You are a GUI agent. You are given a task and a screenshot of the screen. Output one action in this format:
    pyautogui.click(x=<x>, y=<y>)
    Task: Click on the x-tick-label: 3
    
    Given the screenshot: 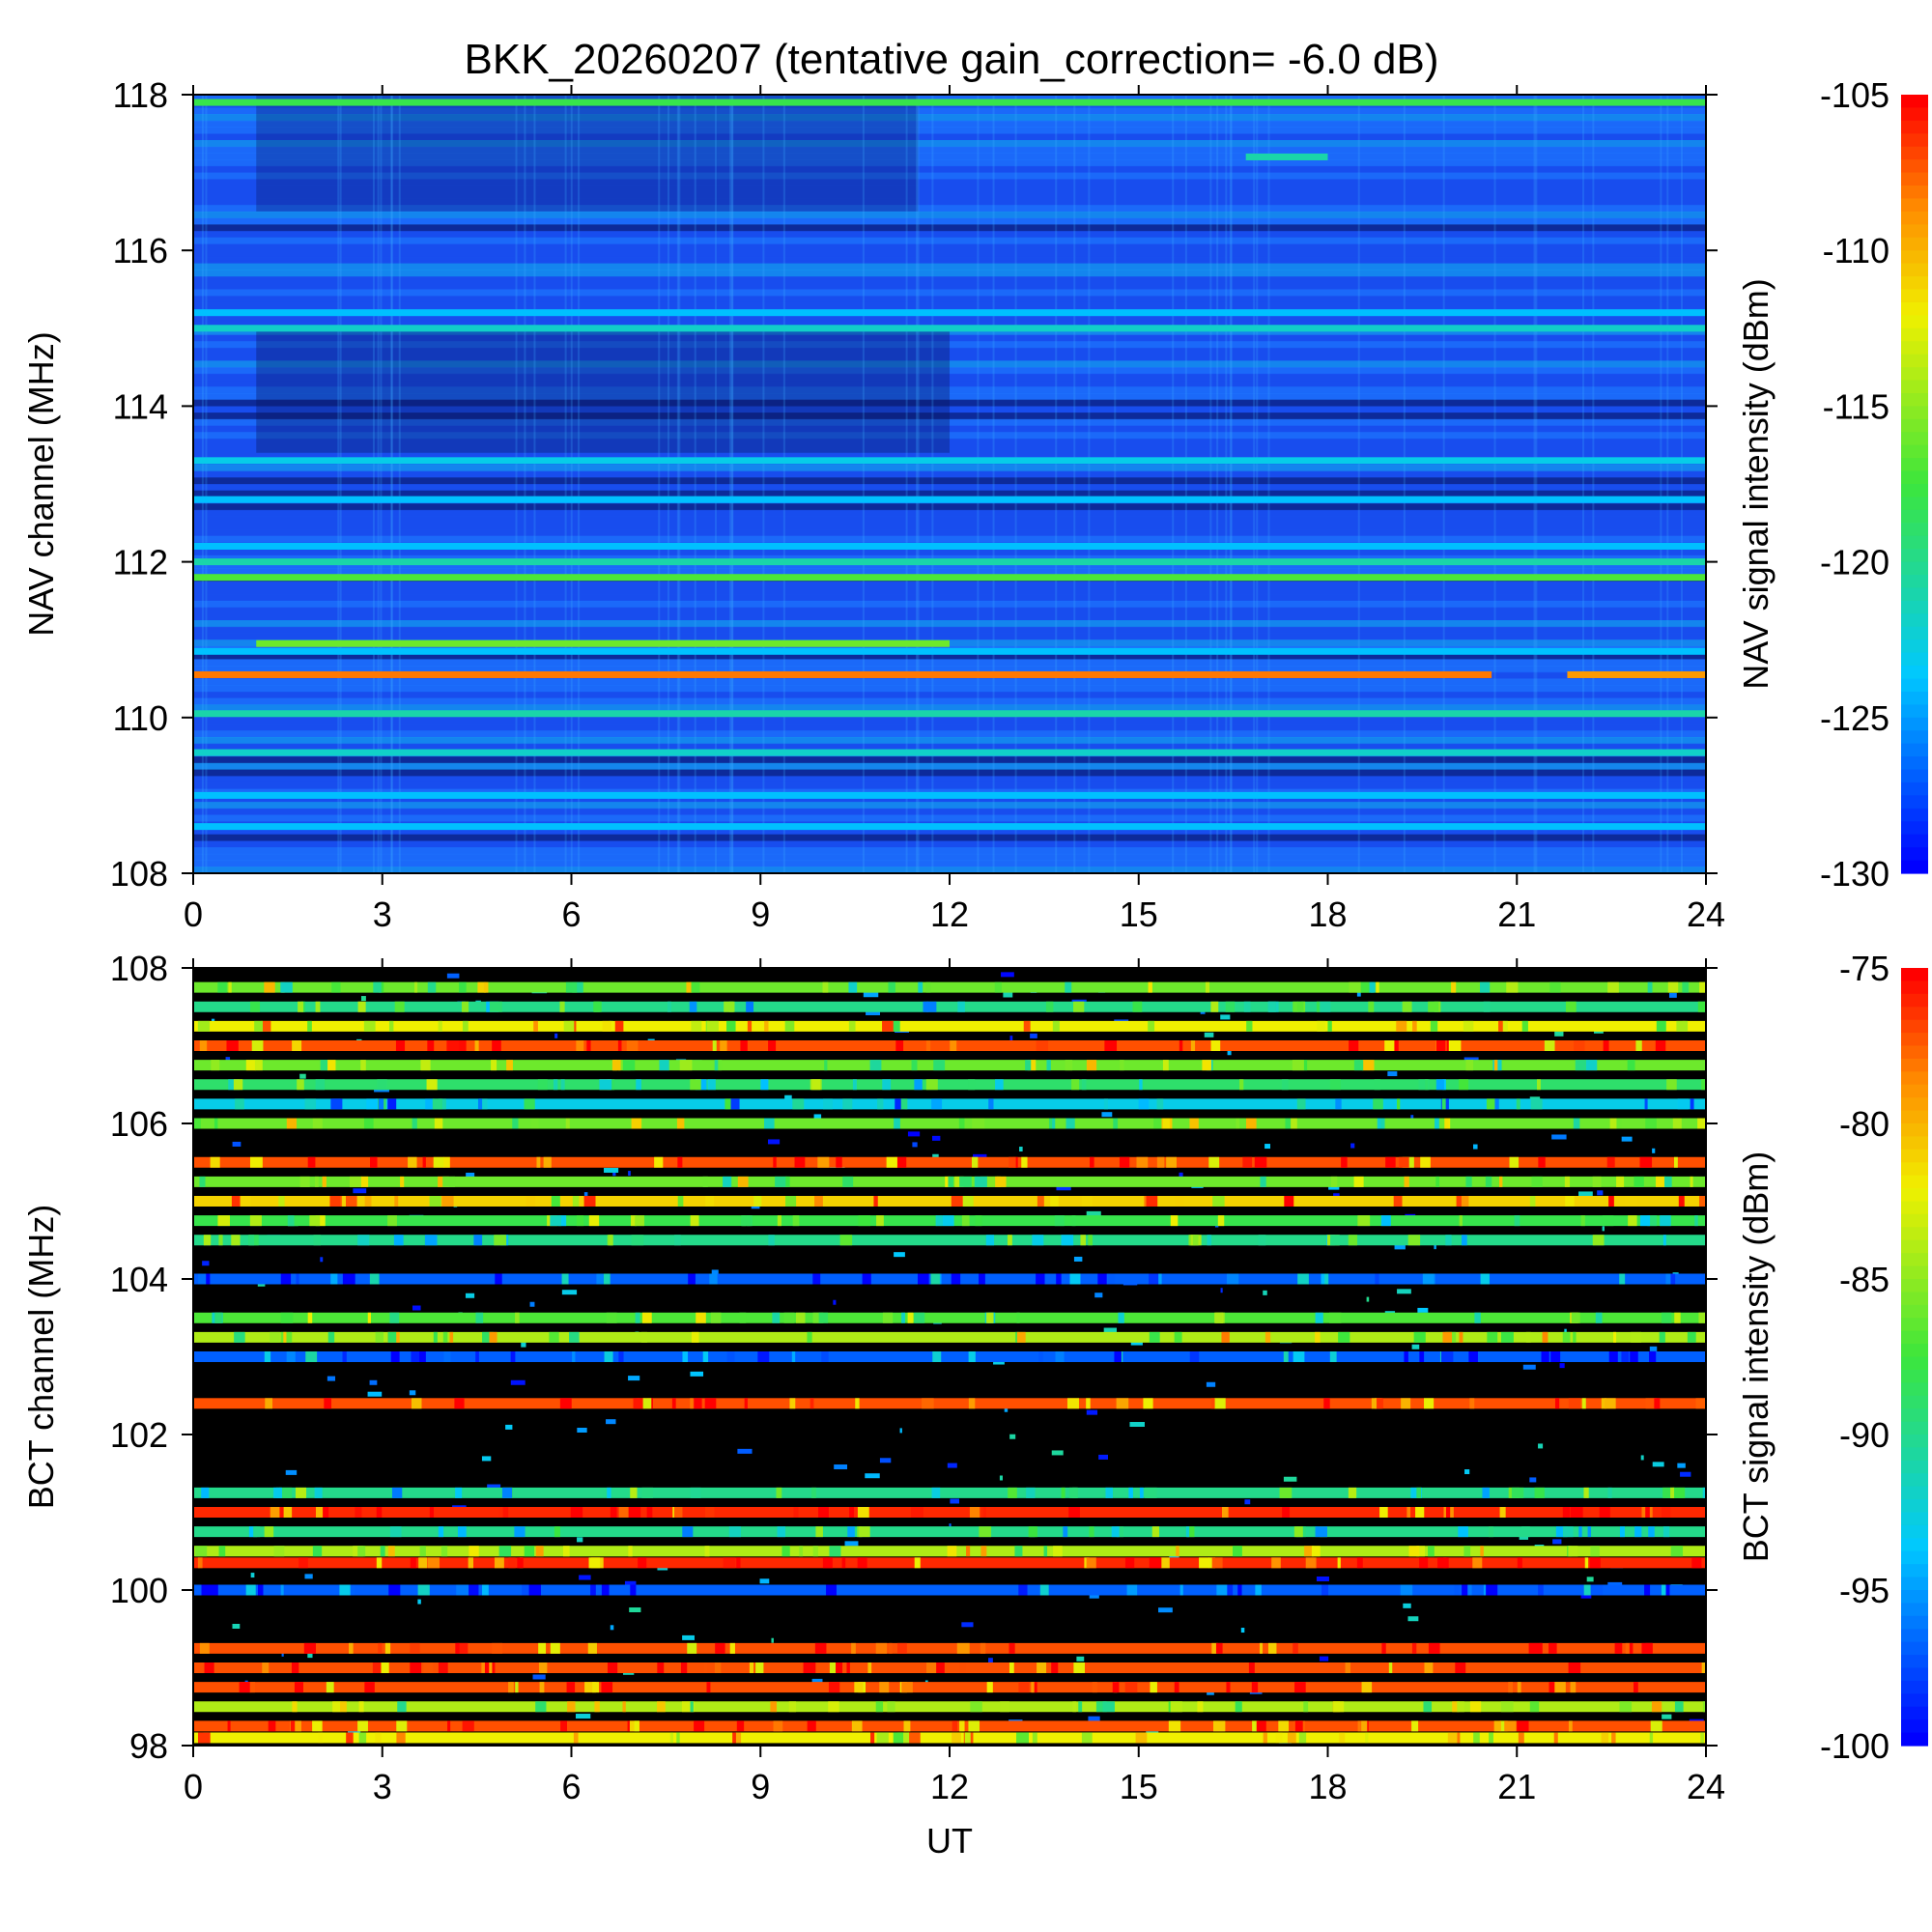 What is the action you would take?
    pyautogui.click(x=382, y=1786)
    